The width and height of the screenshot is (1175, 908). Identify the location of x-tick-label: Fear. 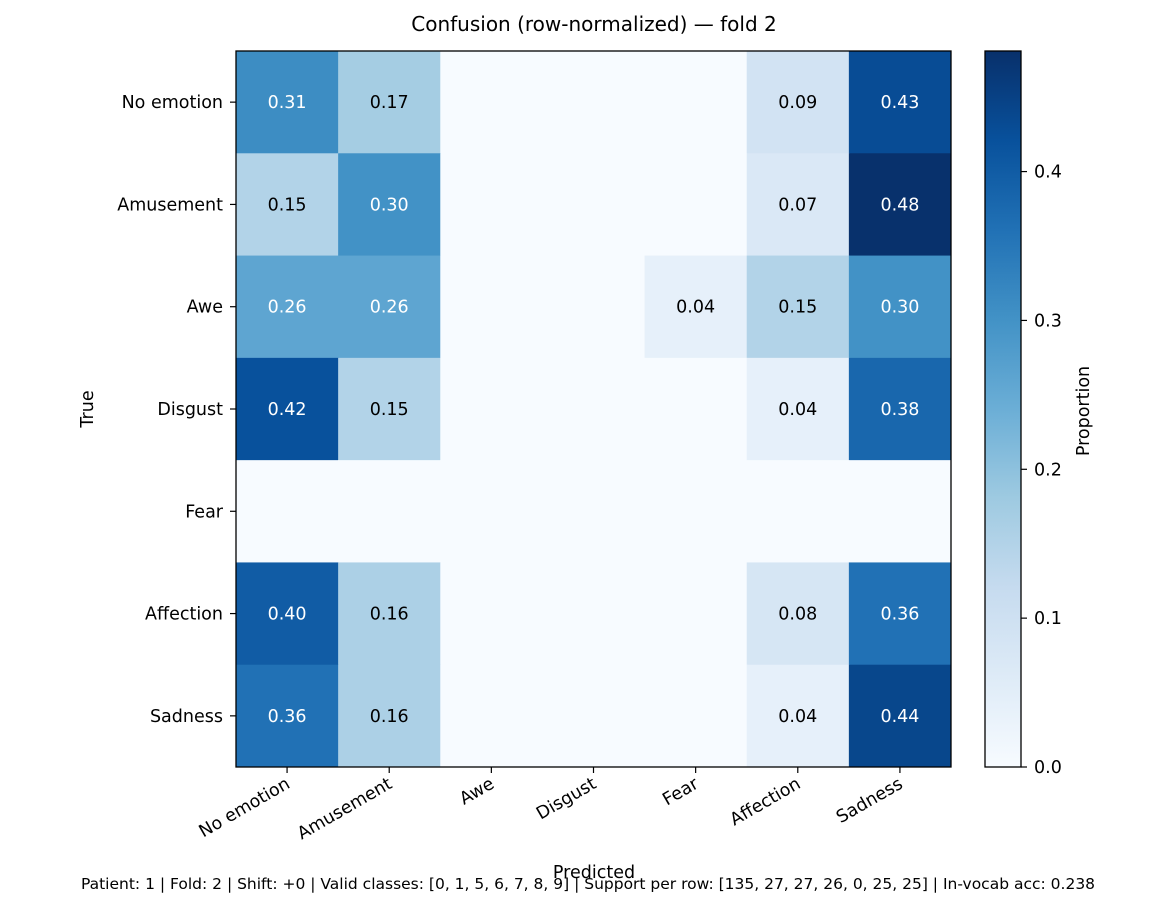
(680, 792).